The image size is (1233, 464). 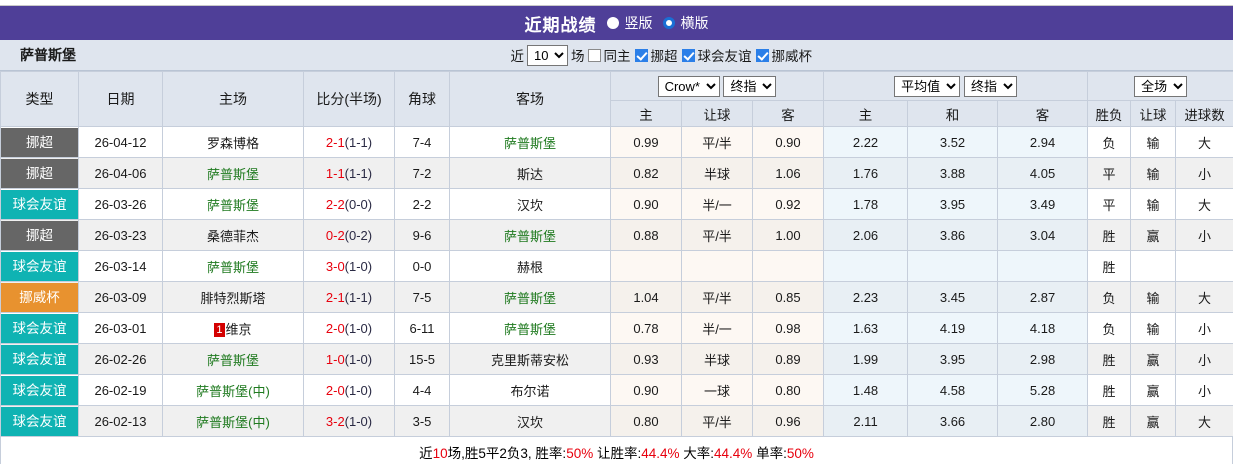 I want to click on radio-horizontal-icon, so click(x=668, y=23).